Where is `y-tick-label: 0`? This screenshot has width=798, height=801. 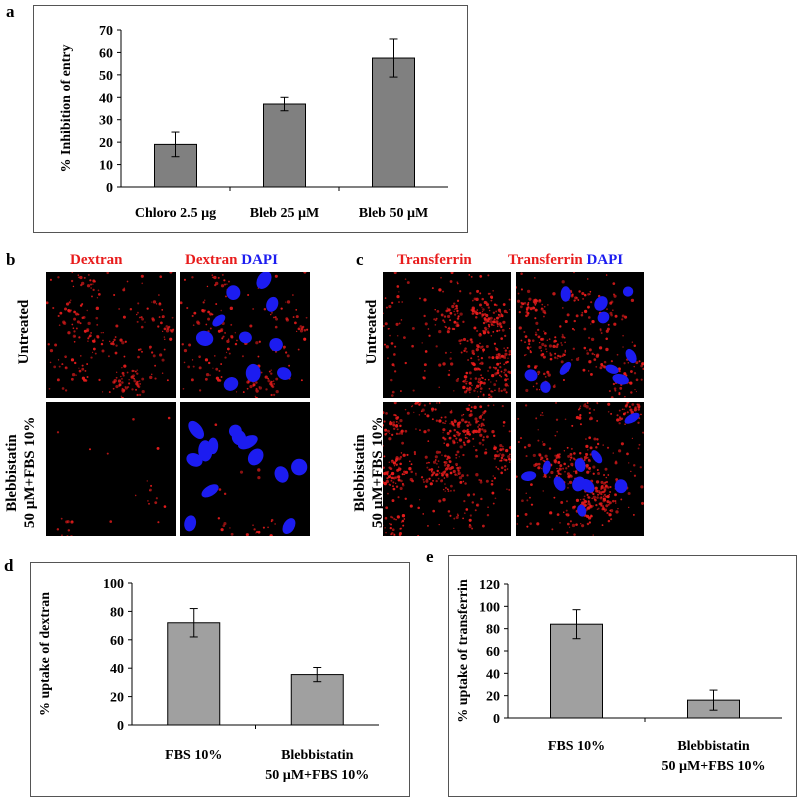
y-tick-label: 0 is located at coordinates (496, 719).